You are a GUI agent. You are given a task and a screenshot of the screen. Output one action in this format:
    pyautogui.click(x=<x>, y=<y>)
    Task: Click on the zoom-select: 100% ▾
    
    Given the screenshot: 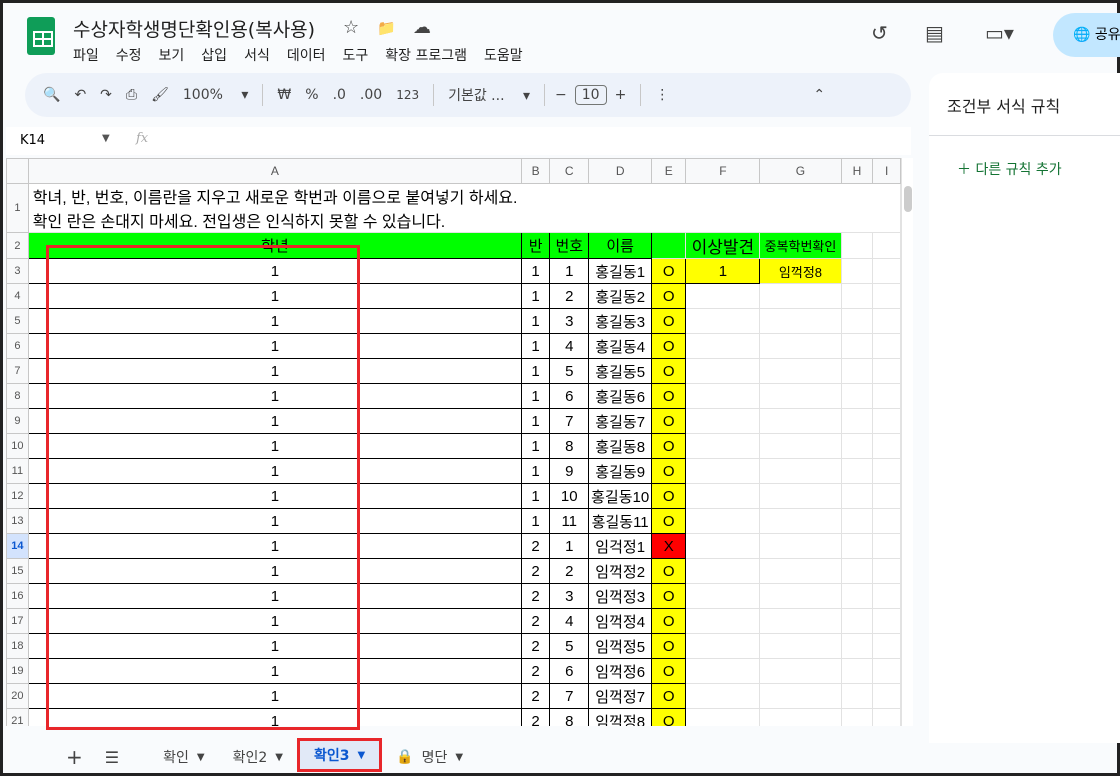 What is the action you would take?
    pyautogui.click(x=215, y=95)
    